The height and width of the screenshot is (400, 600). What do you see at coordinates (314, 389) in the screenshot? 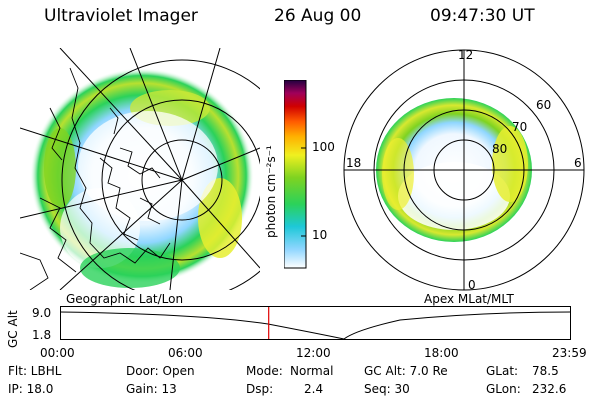
I see `dsp-value: 2.4` at bounding box center [314, 389].